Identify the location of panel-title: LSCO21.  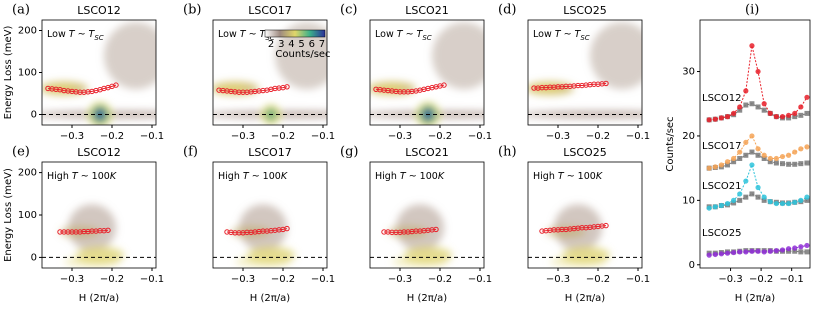
(426, 152).